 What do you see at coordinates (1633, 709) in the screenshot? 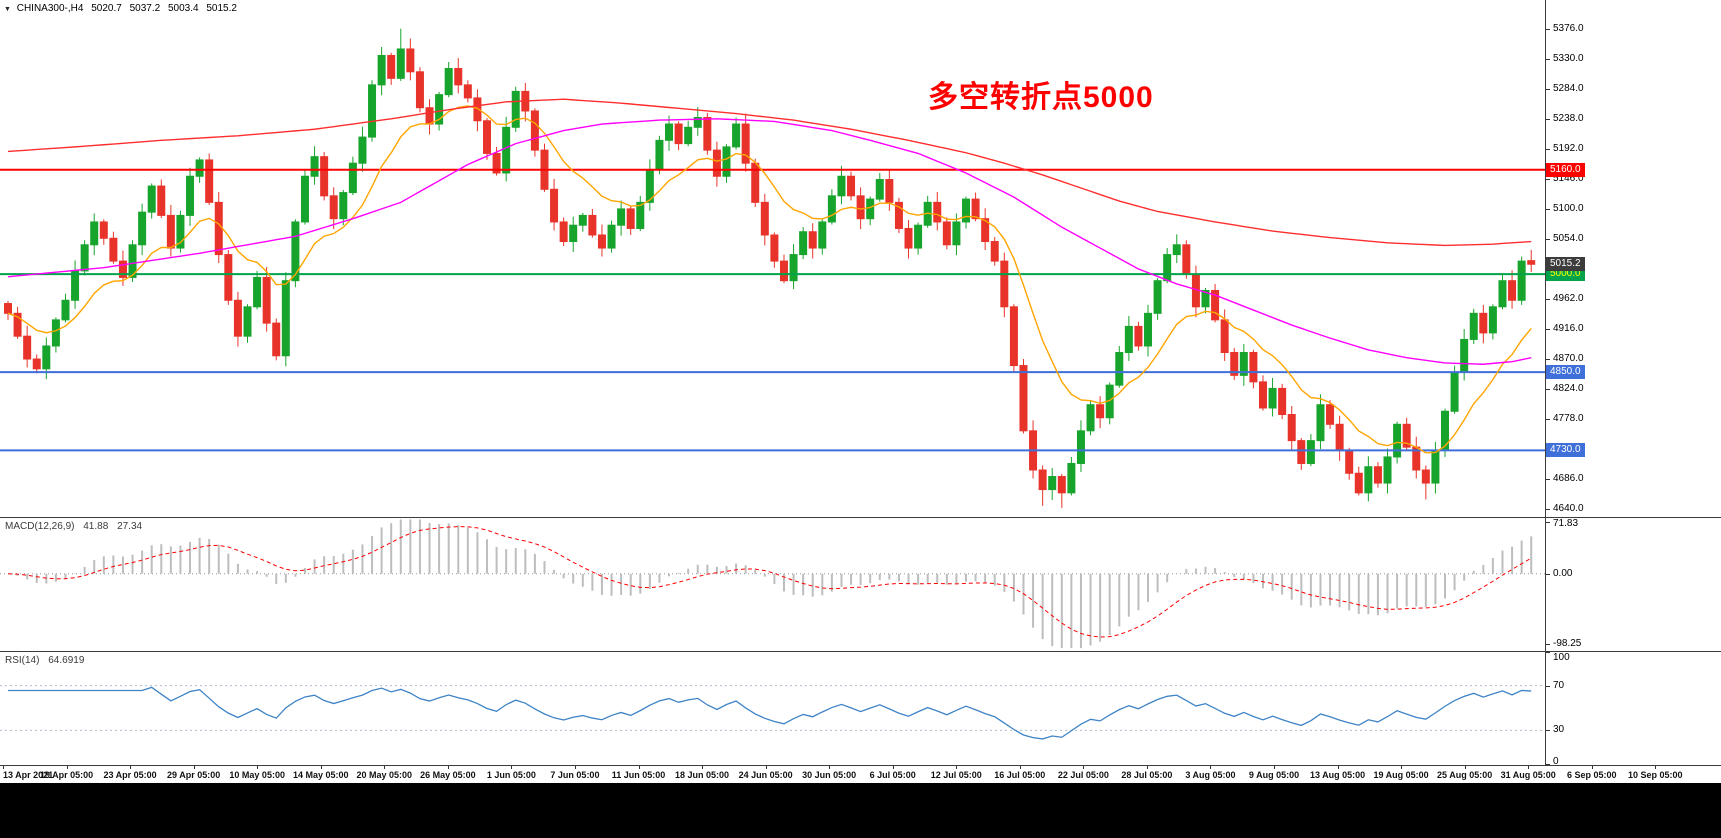
I see `rsi-axis: 100 70 30 0` at bounding box center [1633, 709].